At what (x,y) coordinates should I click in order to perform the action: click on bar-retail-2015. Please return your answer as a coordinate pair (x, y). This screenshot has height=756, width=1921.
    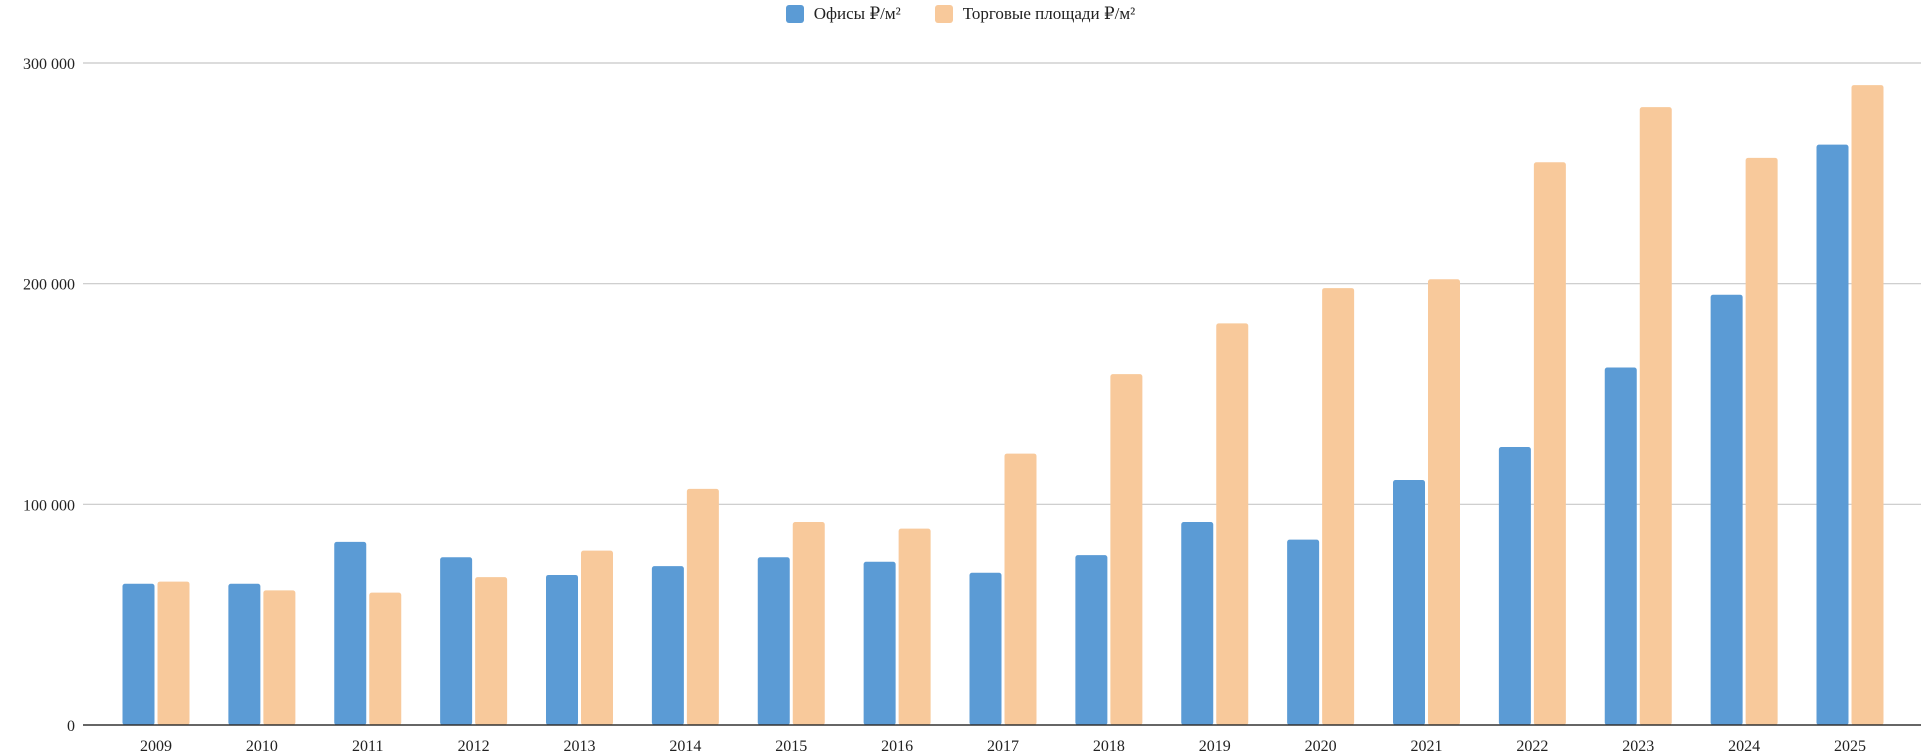
    Looking at the image, I should click on (808, 623).